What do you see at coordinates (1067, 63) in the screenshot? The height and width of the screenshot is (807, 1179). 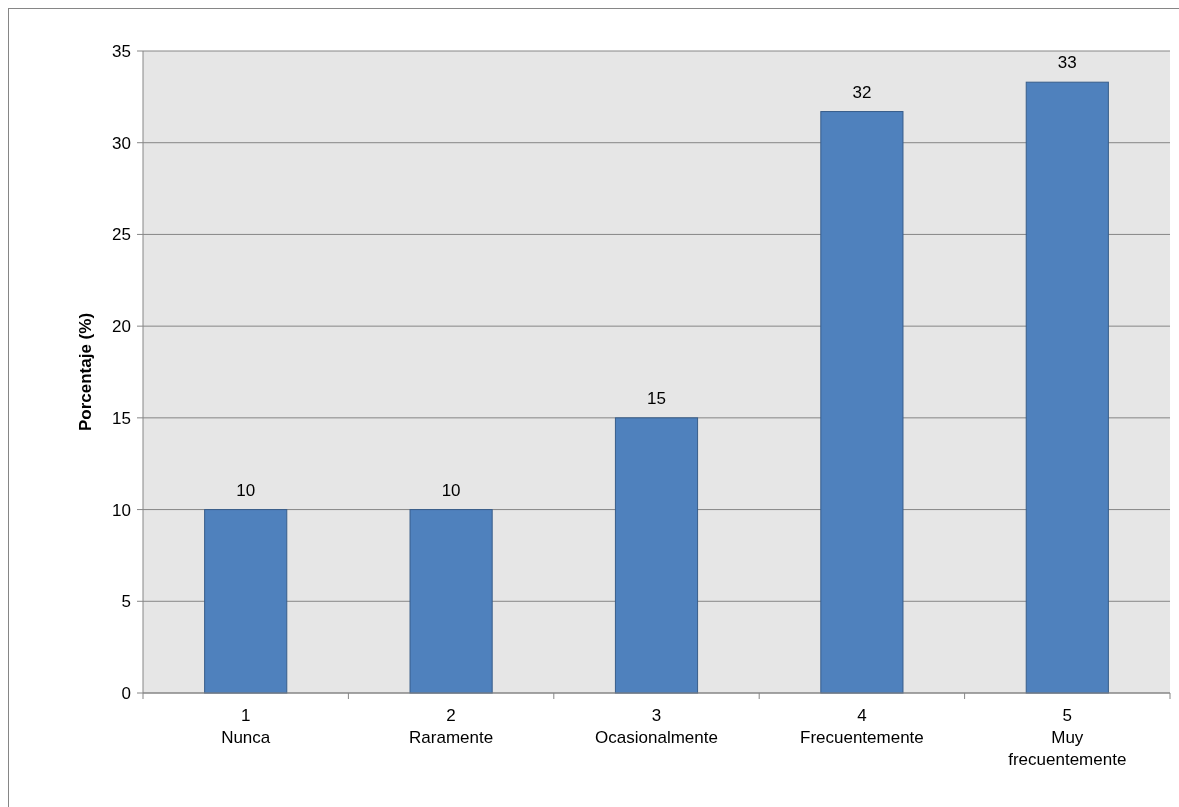 I see `data-label: 33` at bounding box center [1067, 63].